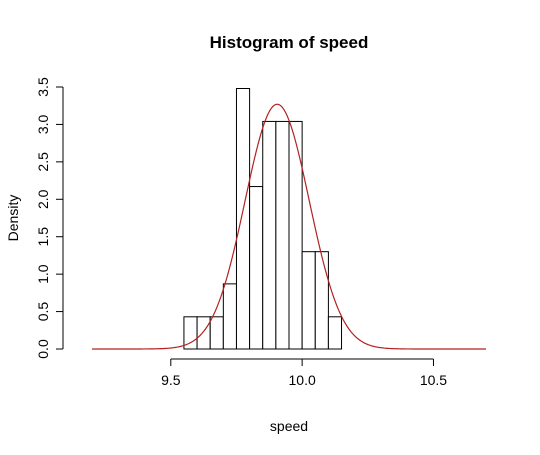  Describe the element at coordinates (43, 237) in the screenshot. I see `y-tick-label: 1.5` at that location.